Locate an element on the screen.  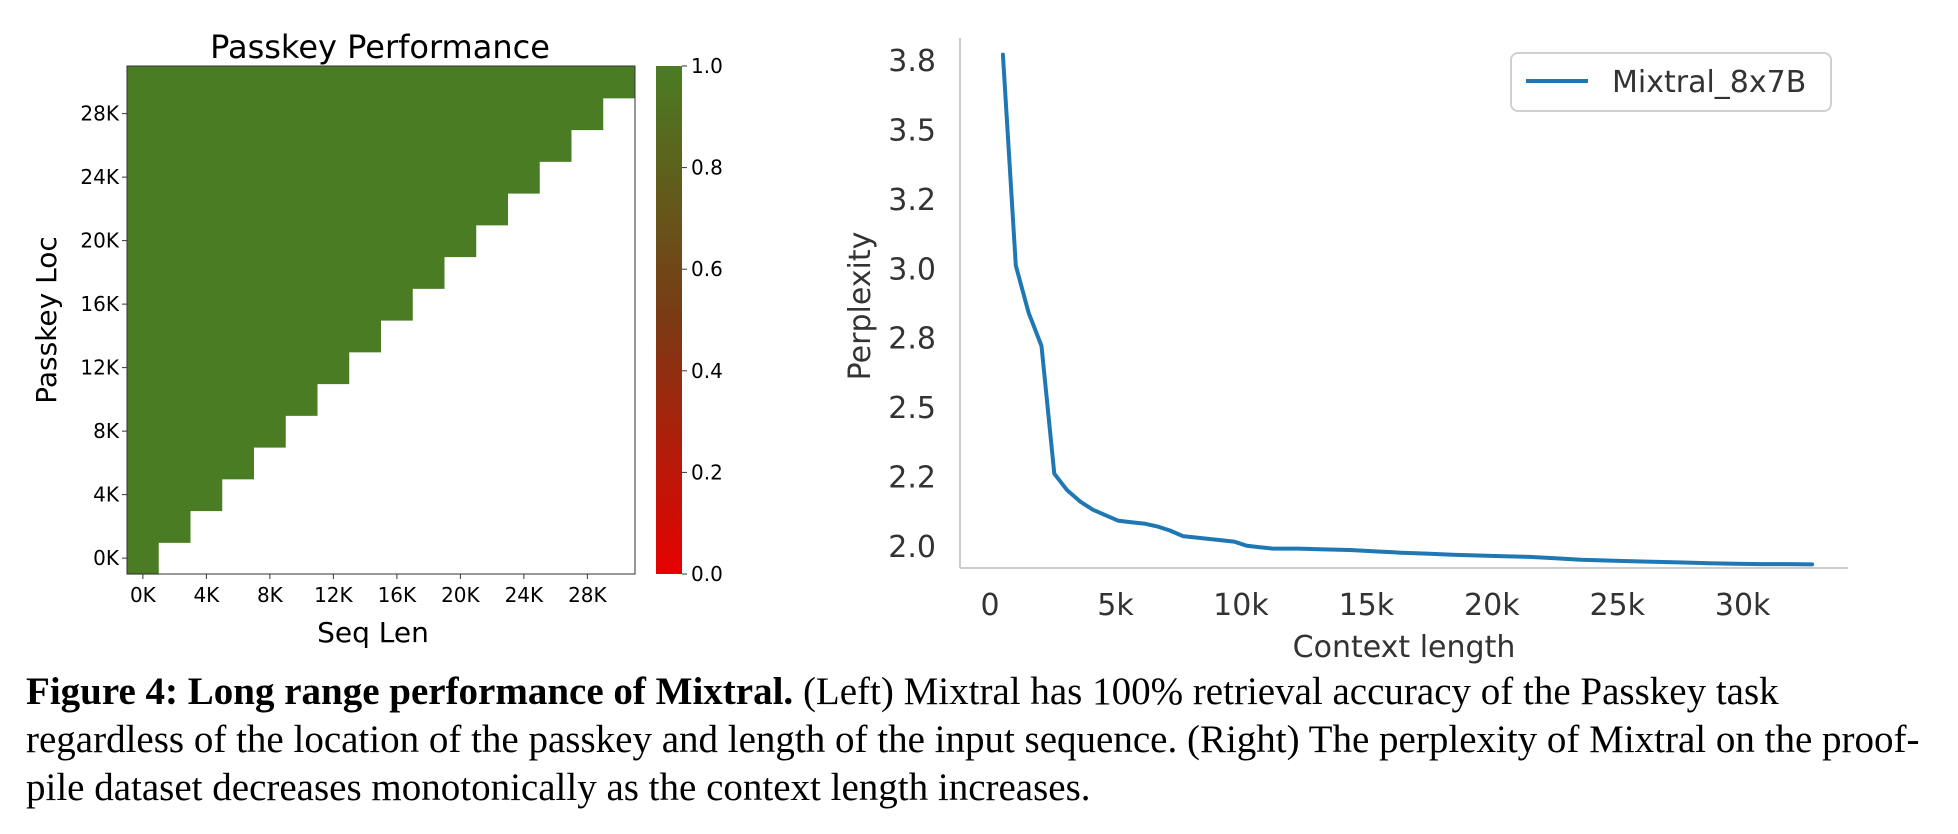
heatmap-title: Passkey Performance is located at coordinates (380, 47).